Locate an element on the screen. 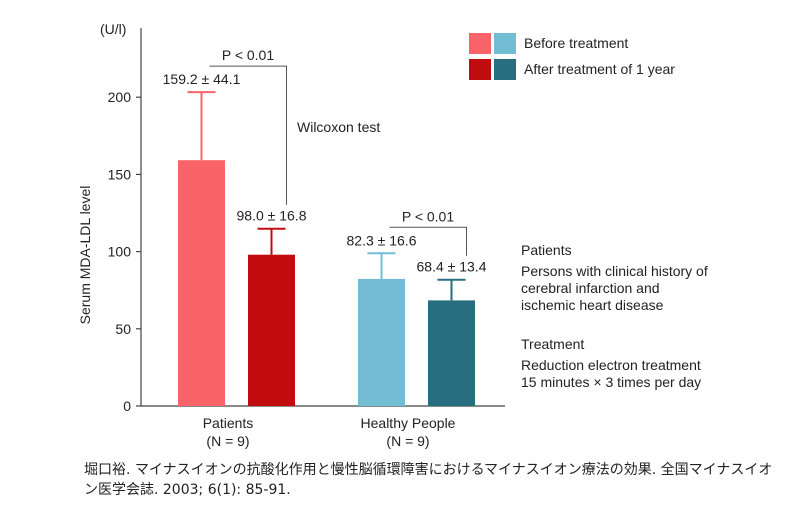  data-label: 82.3 ± 16.6 is located at coordinates (382, 240).